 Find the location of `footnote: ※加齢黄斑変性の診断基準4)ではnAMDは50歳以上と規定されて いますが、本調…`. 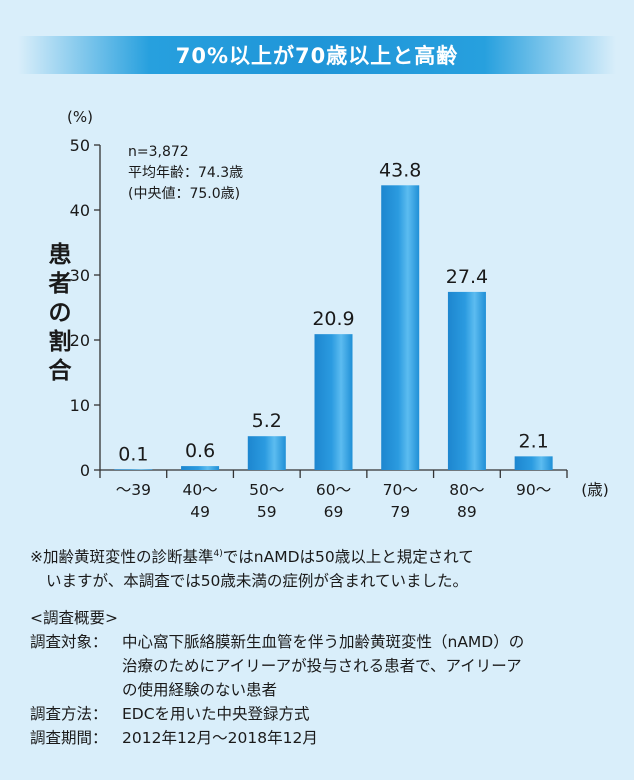

footnote: ※加齢黄斑変性の診断基準4)ではnAMDは50歳以上と規定されて いますが、本調… is located at coordinates (252, 567).